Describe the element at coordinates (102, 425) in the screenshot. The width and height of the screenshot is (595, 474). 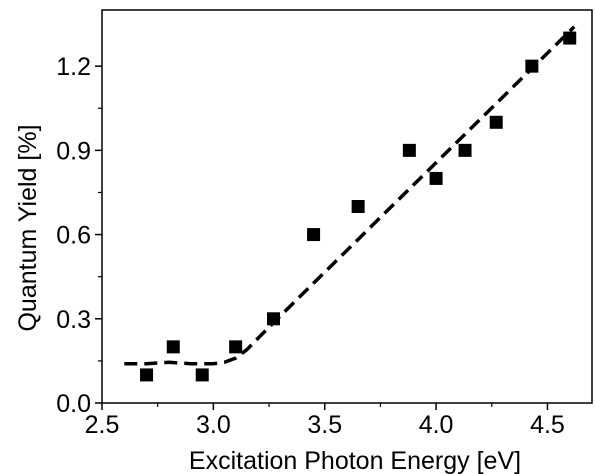
I see `x-tick-label: 2.5` at that location.